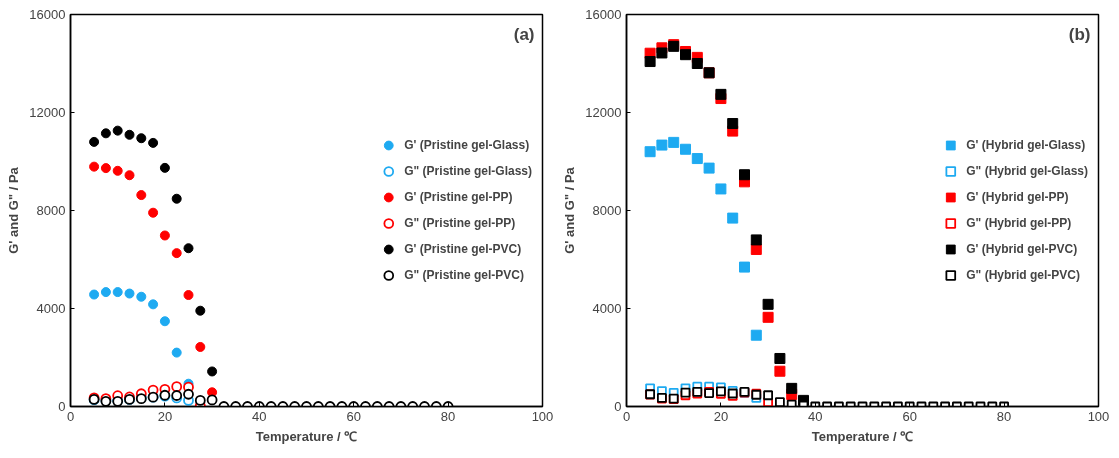 The image size is (1119, 458). What do you see at coordinates (1017, 197) in the screenshot?
I see `legend-label: G' (Hybrid gel-PP)` at bounding box center [1017, 197].